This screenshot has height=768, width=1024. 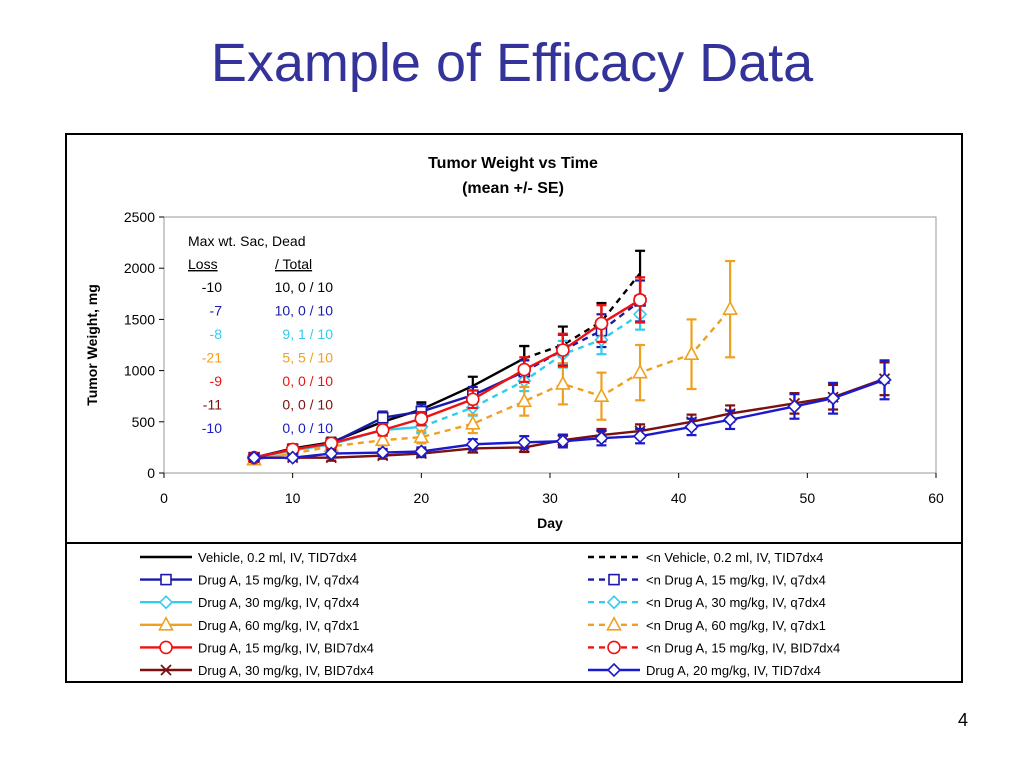 What do you see at coordinates (278, 625) in the screenshot?
I see `legend-label: Drug A, 60 mg/kg, IV, q7dx1` at bounding box center [278, 625].